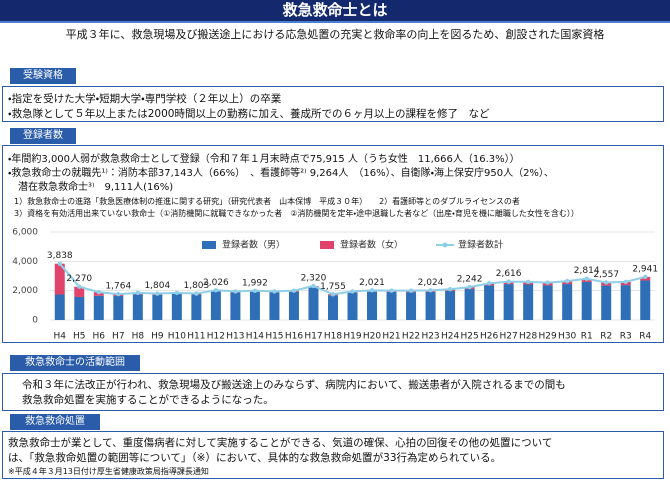 The height and width of the screenshot is (503, 670). Describe the element at coordinates (626, 337) in the screenshot. I see `x-tick-label: R3` at that location.